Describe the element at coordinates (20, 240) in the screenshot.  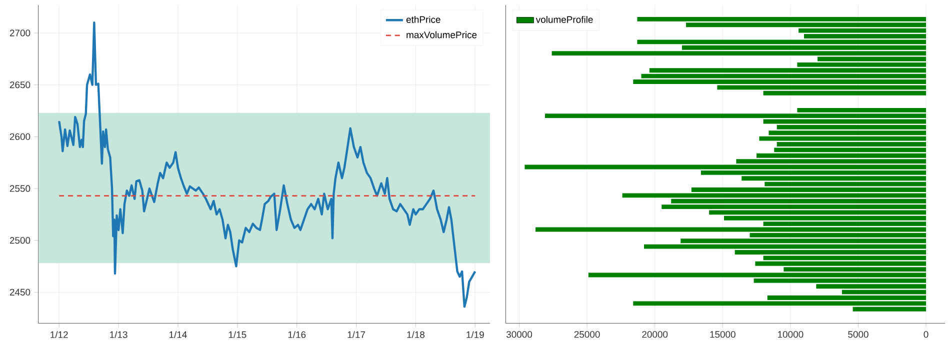
I see `y-tick-label: 2500` at that location.